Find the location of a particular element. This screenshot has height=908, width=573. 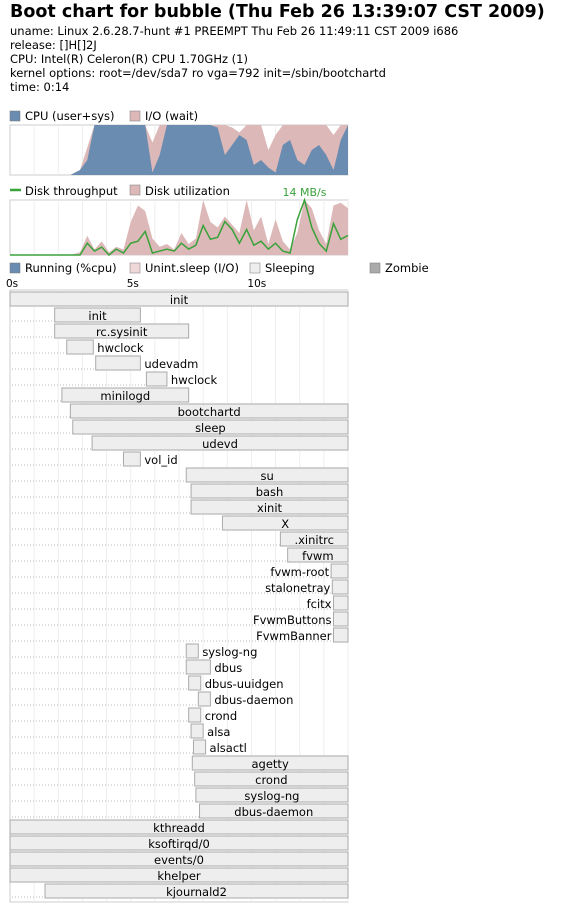

process-label: dbus is located at coordinates (228, 668).